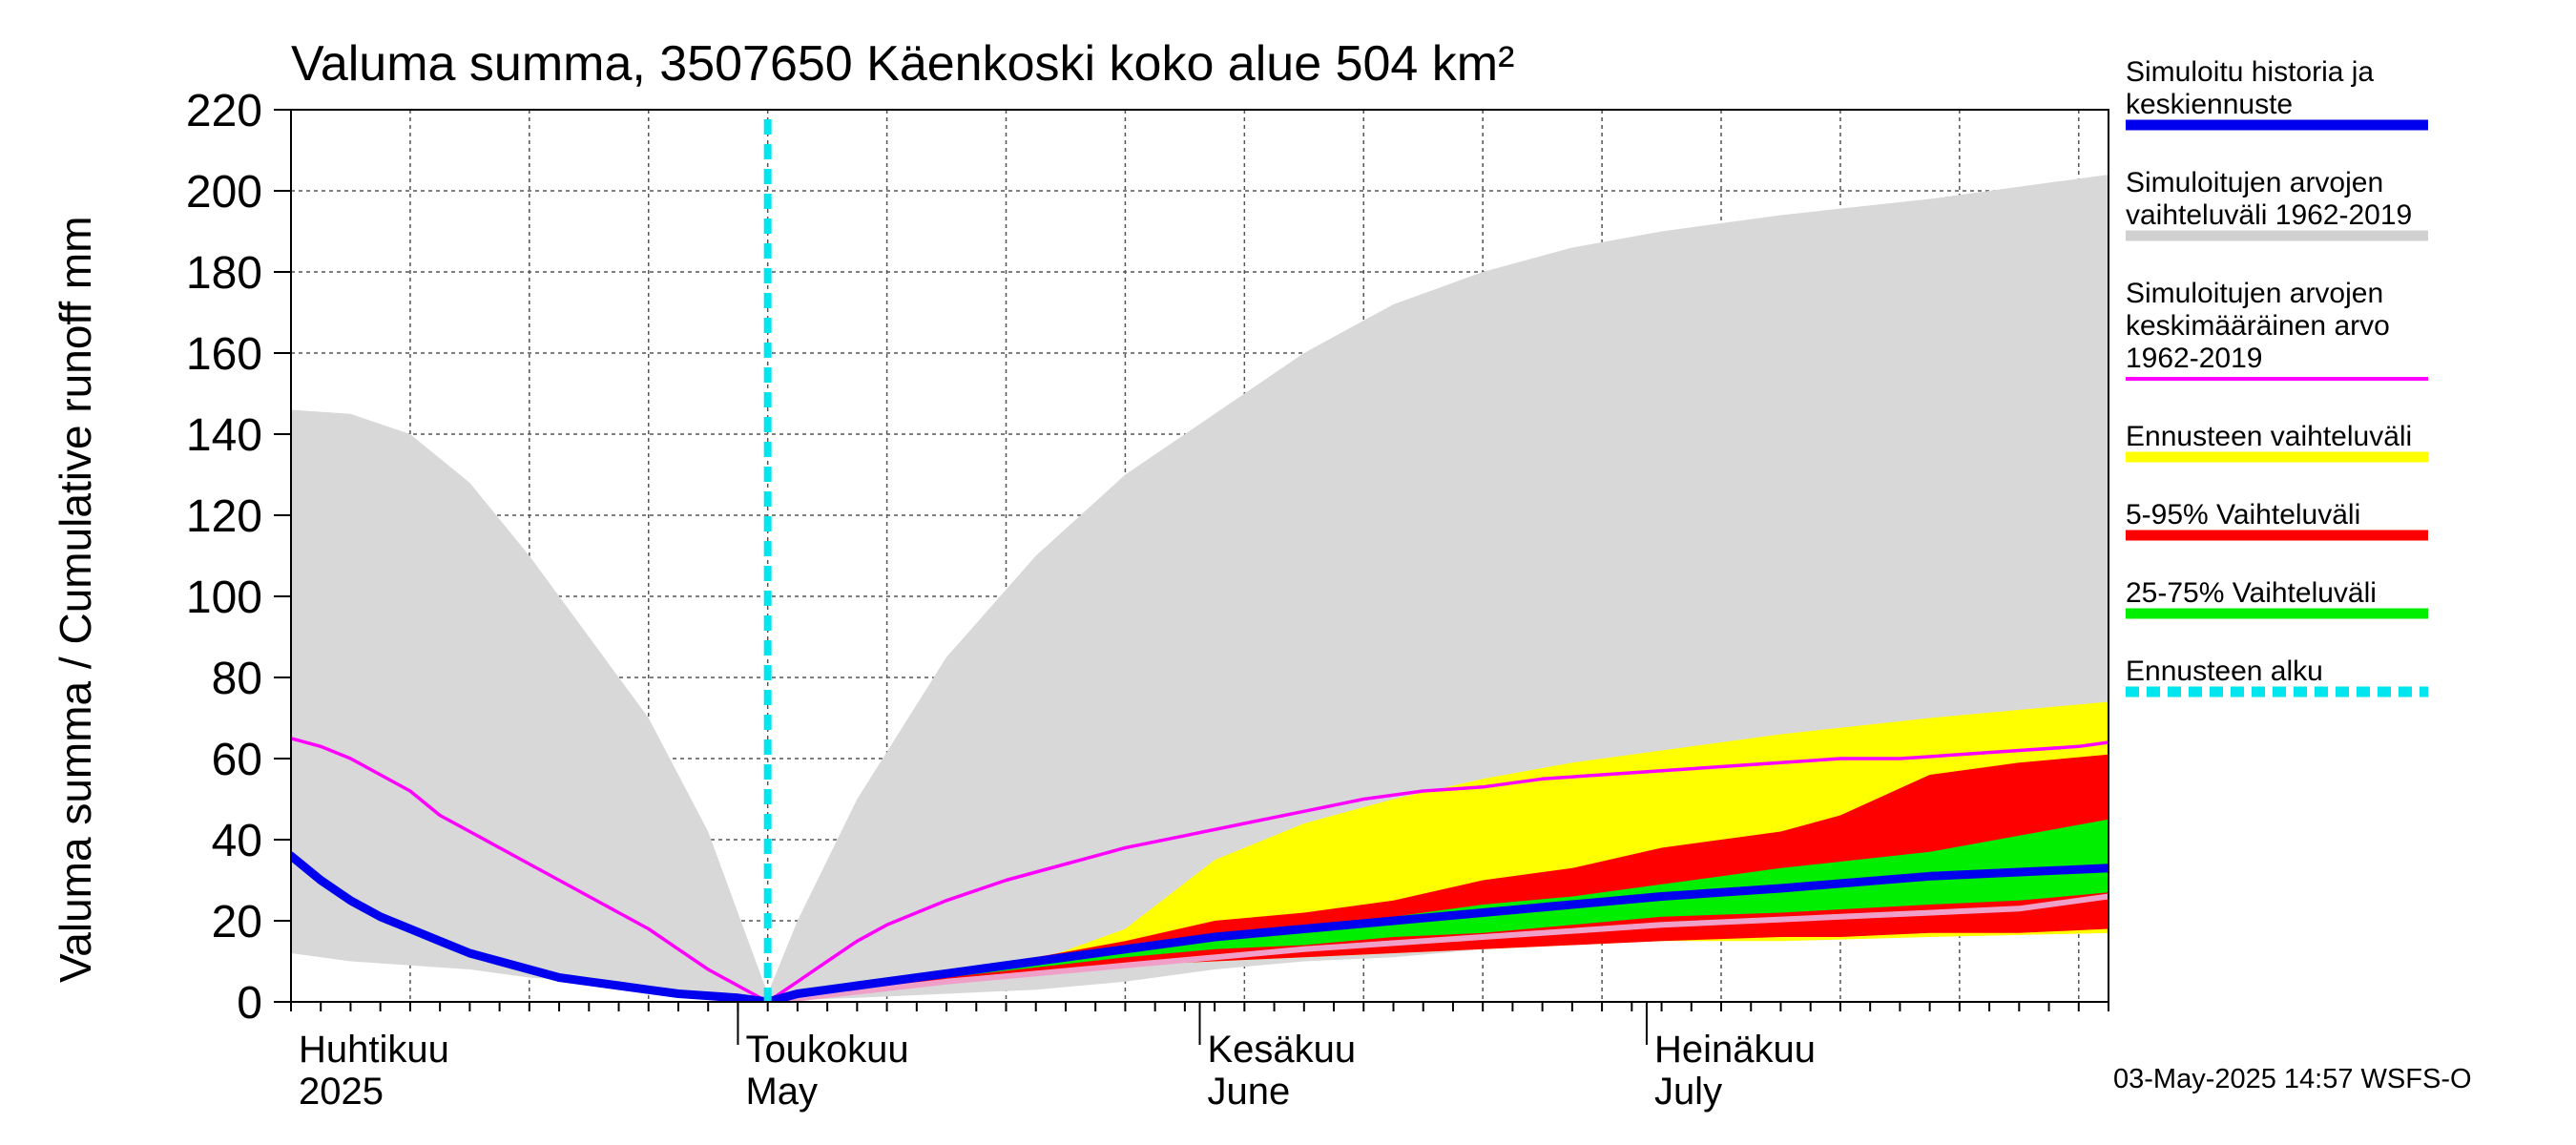  I want to click on month-label-en: June, so click(1249, 1092).